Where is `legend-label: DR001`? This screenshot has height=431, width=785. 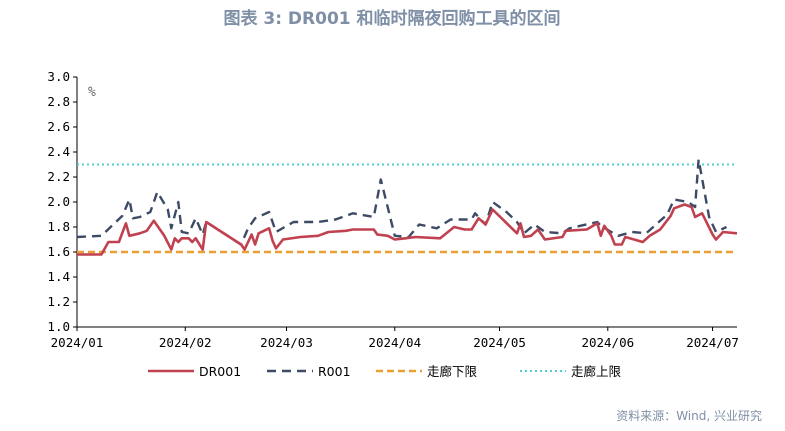
legend-label: DR001 is located at coordinates (220, 371).